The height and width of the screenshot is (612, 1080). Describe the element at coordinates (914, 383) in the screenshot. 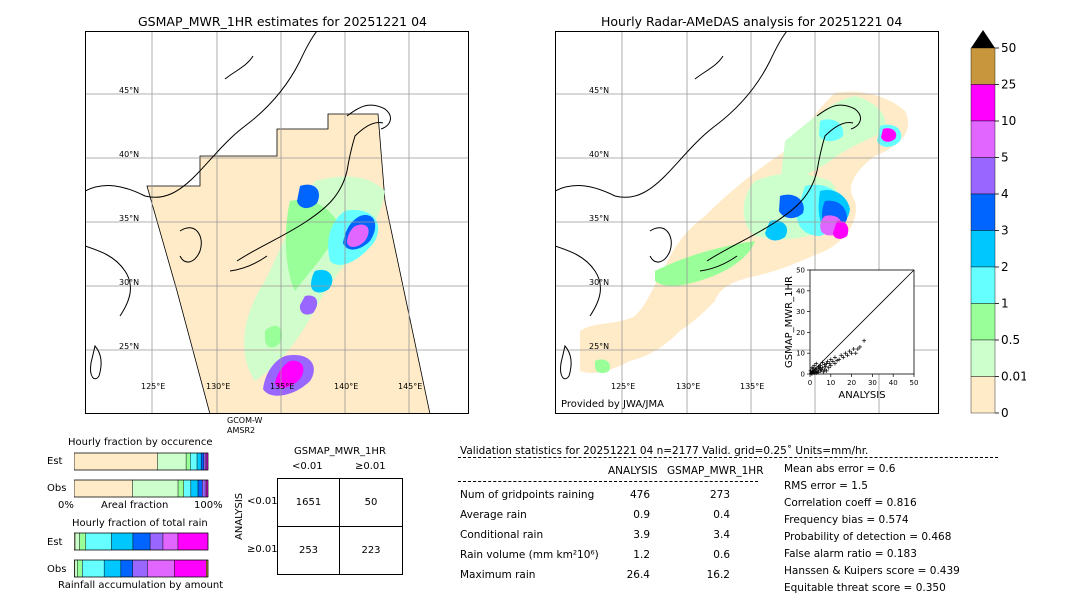

I see `scatter-xtick-5: 50` at that location.